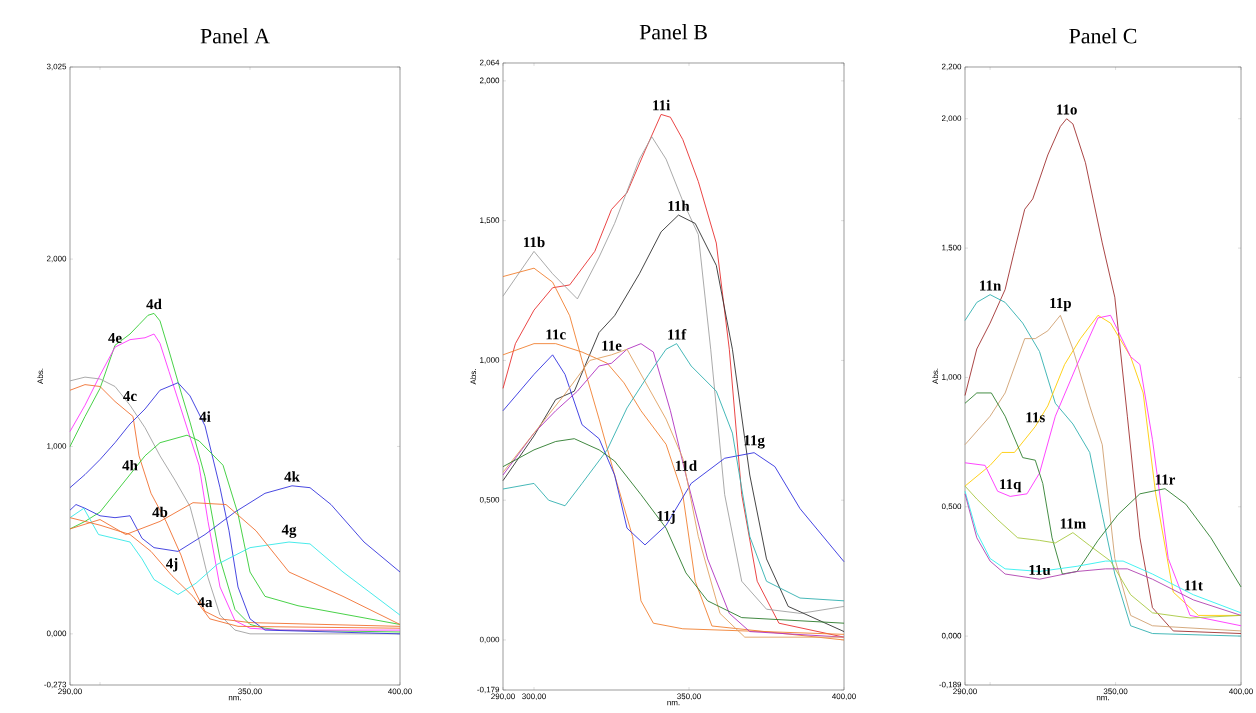  I want to click on annotation: 11i, so click(662, 105).